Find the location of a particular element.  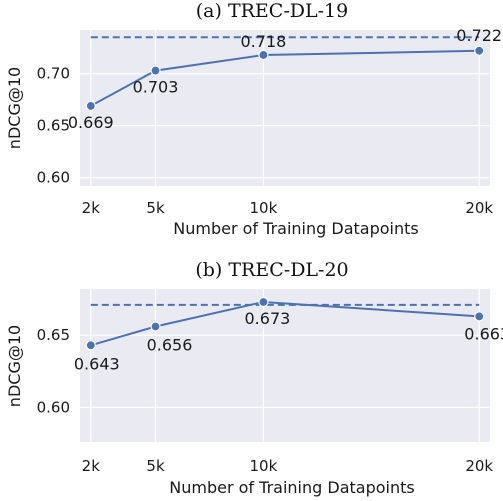

y-tick-labels: 0.60 0.65 0.70 is located at coordinates (53, 126).